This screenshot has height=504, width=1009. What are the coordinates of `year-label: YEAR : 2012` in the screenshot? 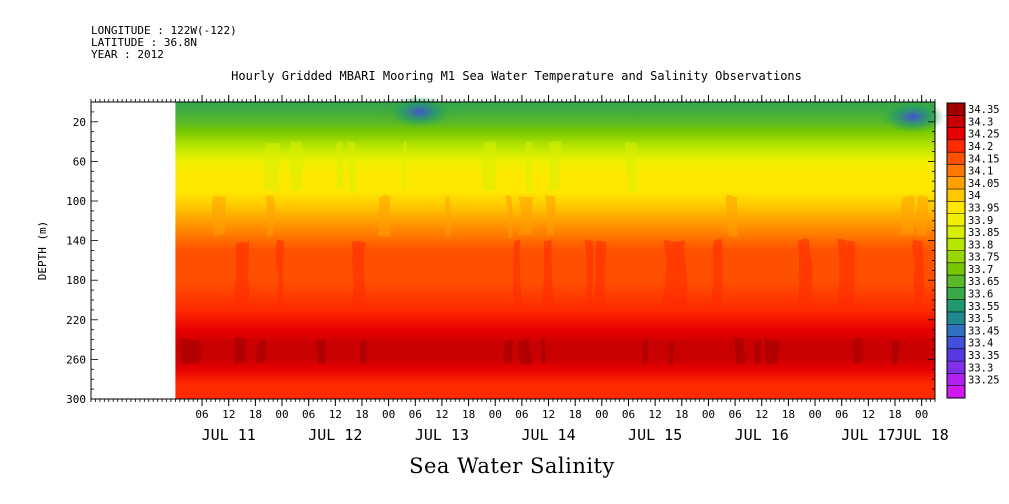 It's located at (127, 54).